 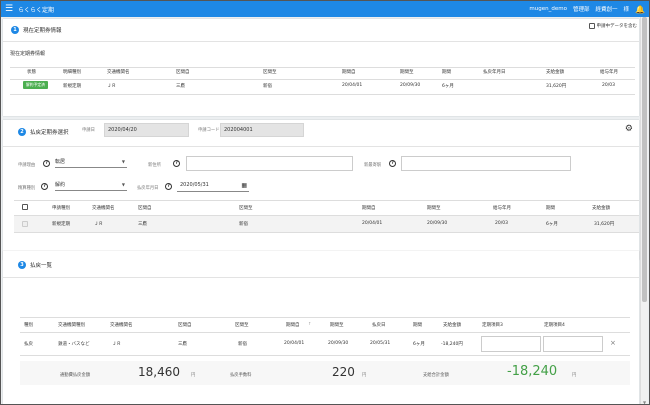 I want to click on col-kind: 種別, so click(x=28, y=325).